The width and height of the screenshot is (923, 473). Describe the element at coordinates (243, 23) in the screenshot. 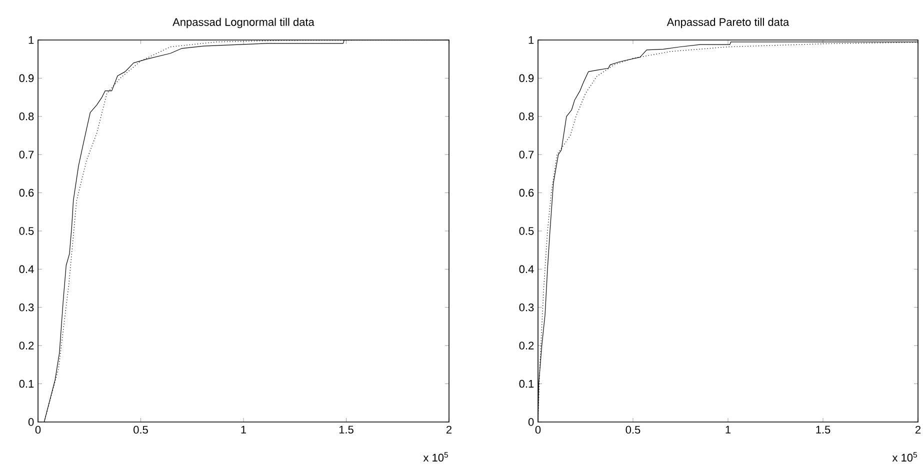

I see `chart-title: Anpassad Lognormal till data` at that location.